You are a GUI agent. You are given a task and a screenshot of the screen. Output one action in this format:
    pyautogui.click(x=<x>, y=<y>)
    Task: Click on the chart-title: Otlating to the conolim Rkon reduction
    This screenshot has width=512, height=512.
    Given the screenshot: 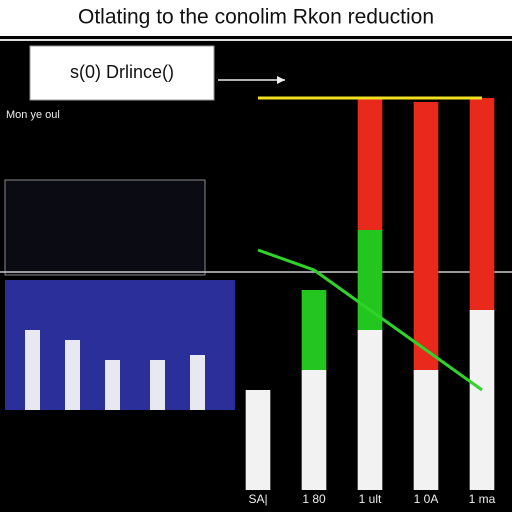 What is the action you would take?
    pyautogui.click(x=256, y=17)
    